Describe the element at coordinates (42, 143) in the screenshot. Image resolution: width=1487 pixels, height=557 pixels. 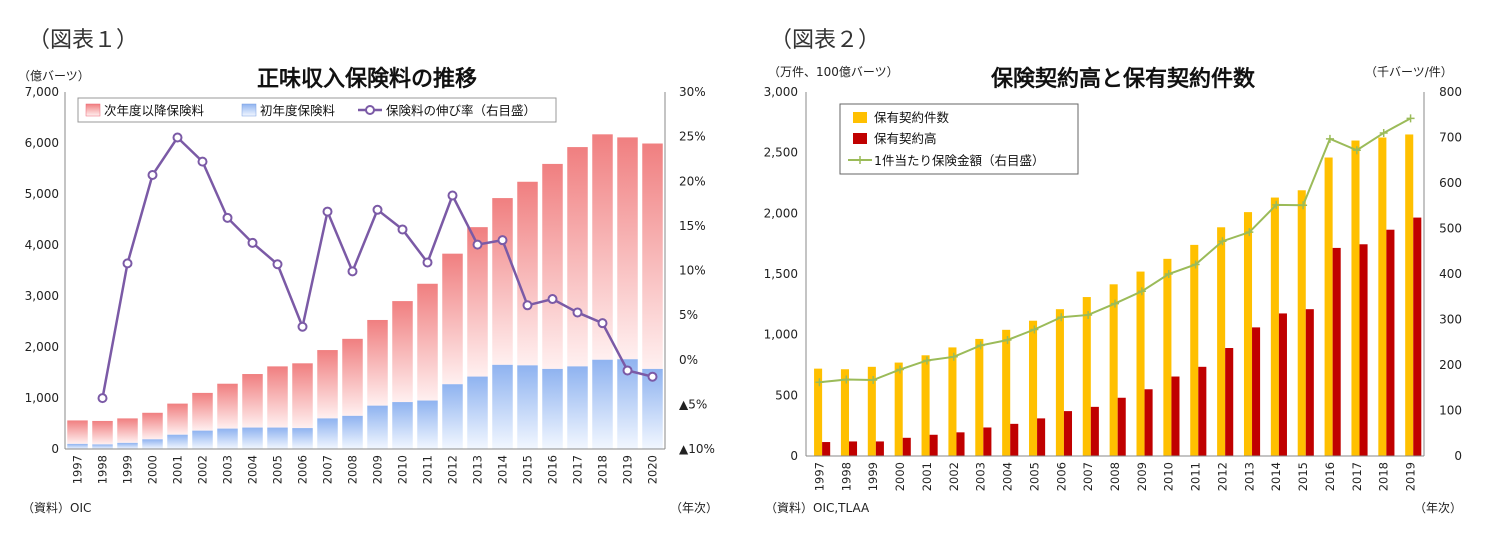
I see `figure-1-y-tick-label: 6,000` at that location.